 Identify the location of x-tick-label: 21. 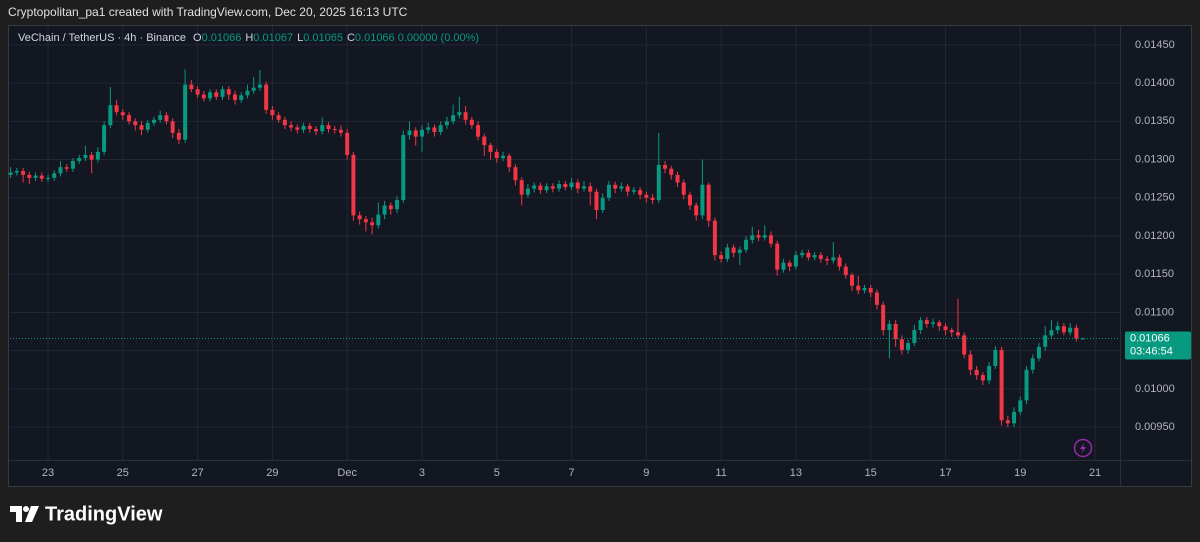
(1095, 473).